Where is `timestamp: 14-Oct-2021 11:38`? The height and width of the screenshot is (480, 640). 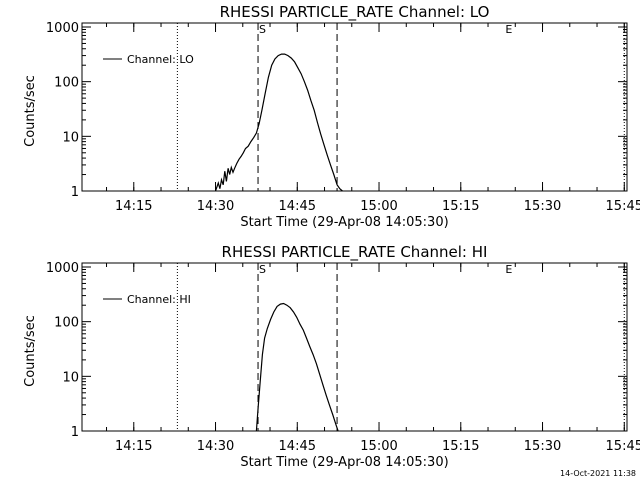
timestamp: 14-Oct-2021 11:38 is located at coordinates (598, 473).